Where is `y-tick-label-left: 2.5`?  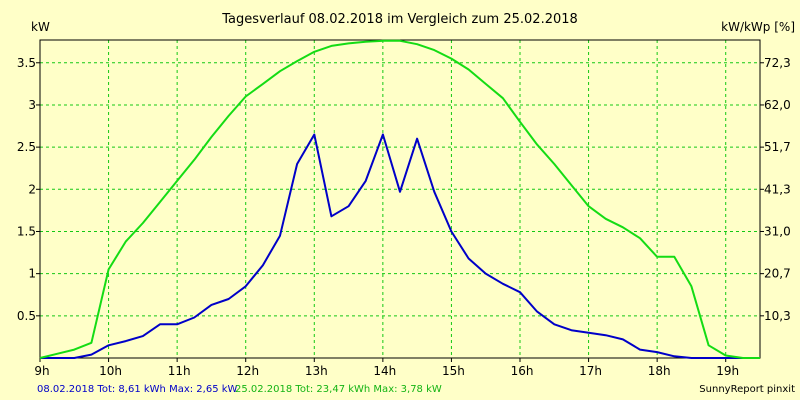 y-tick-label-left: 2.5 is located at coordinates (26, 147).